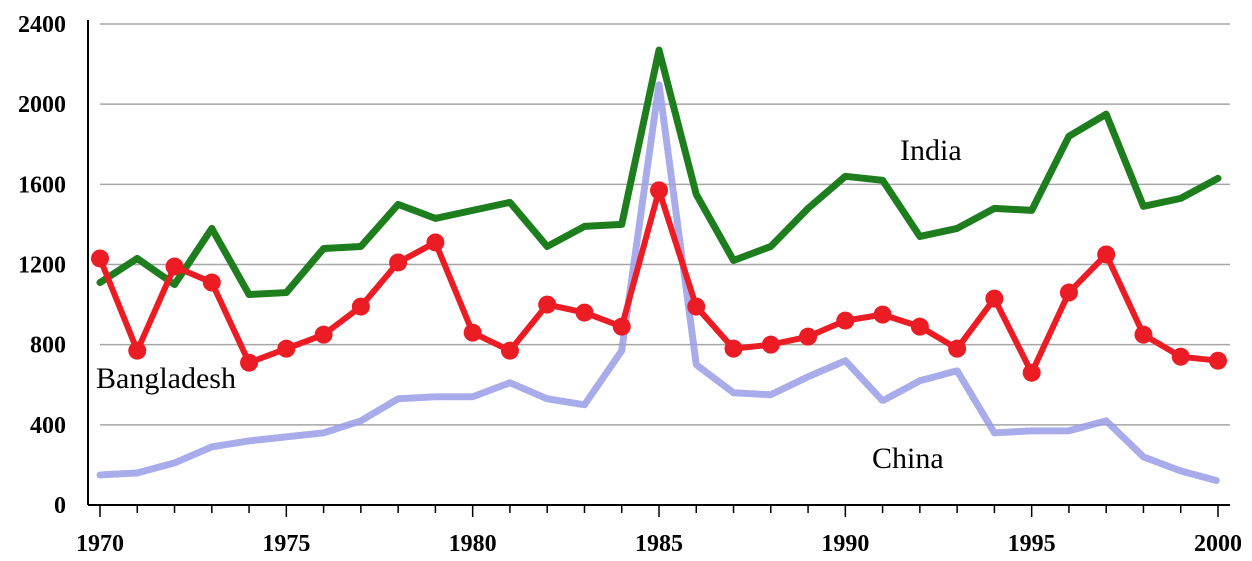  What do you see at coordinates (659, 544) in the screenshot?
I see `x-tick-label: 1985` at bounding box center [659, 544].